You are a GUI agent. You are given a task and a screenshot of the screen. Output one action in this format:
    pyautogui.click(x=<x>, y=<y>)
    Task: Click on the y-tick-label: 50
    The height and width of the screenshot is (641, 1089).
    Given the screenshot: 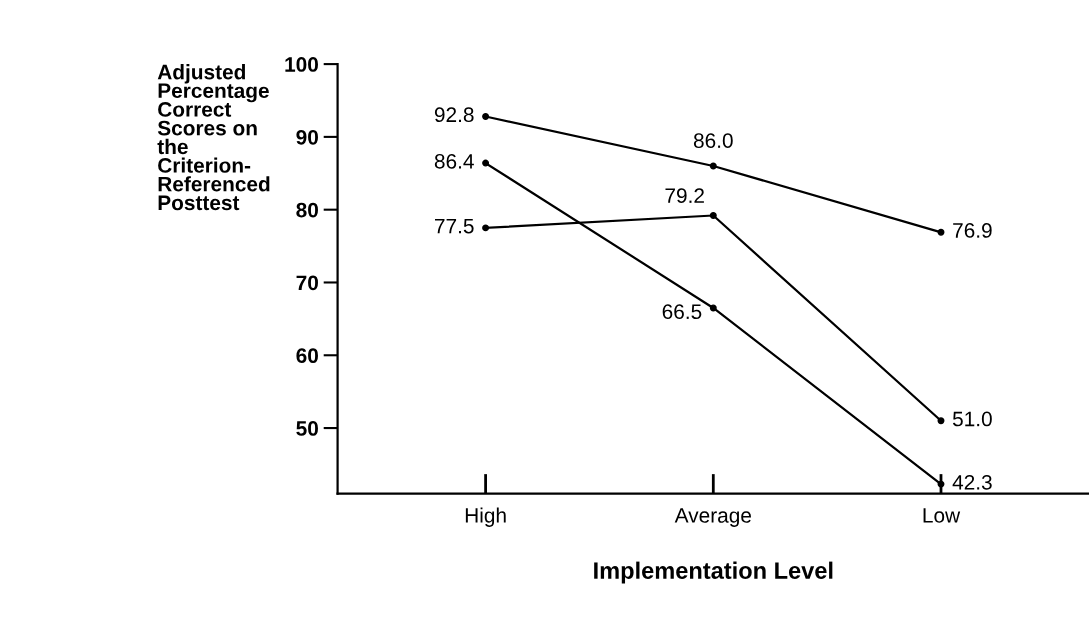 What is the action you would take?
    pyautogui.click(x=307, y=428)
    